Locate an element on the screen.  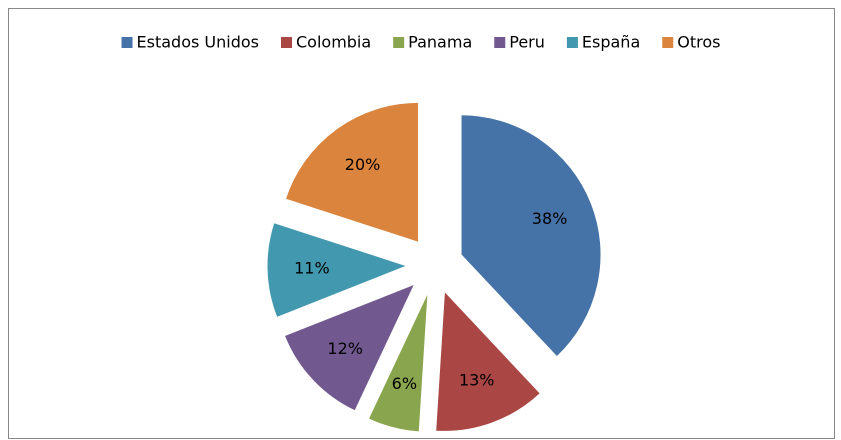
data-label: 20% is located at coordinates (363, 164).